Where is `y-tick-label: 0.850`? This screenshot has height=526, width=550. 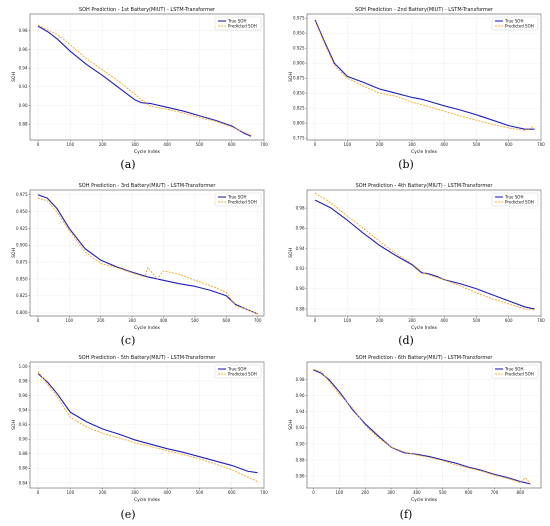 y-tick-label: 0.850 is located at coordinates (299, 93).